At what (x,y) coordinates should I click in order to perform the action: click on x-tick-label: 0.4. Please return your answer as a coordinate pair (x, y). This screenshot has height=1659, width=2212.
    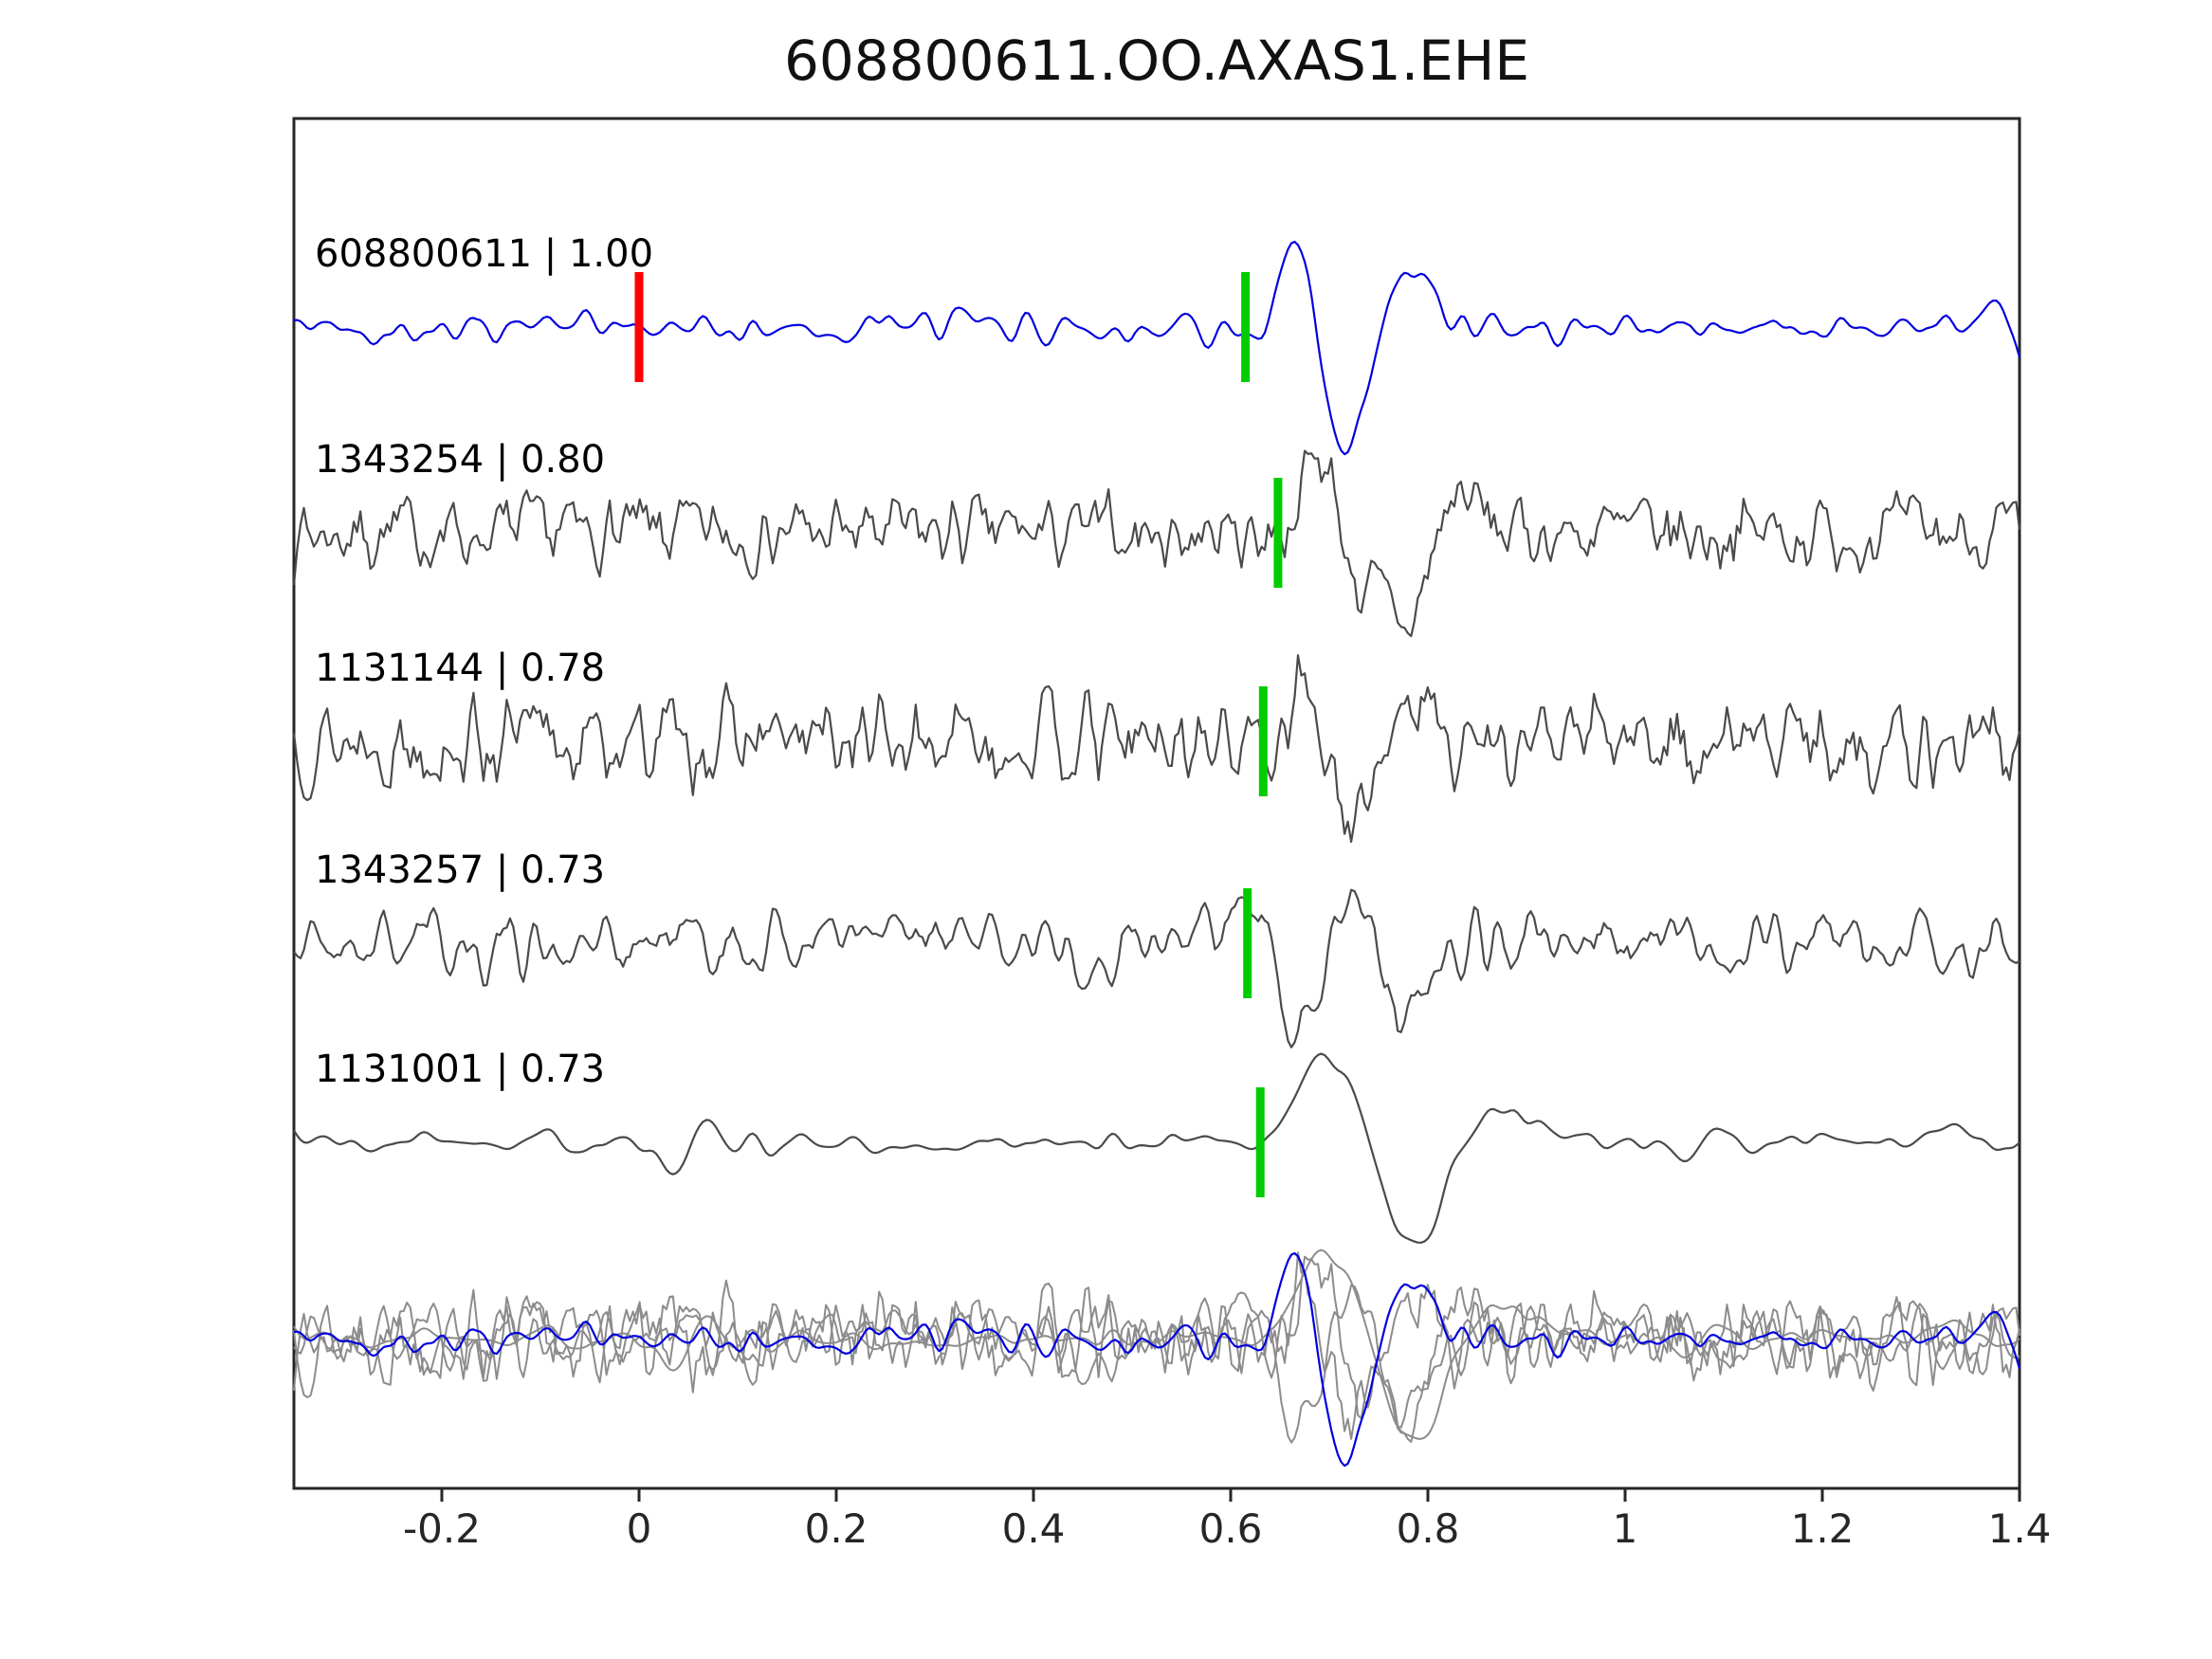
    Looking at the image, I should click on (1033, 1528).